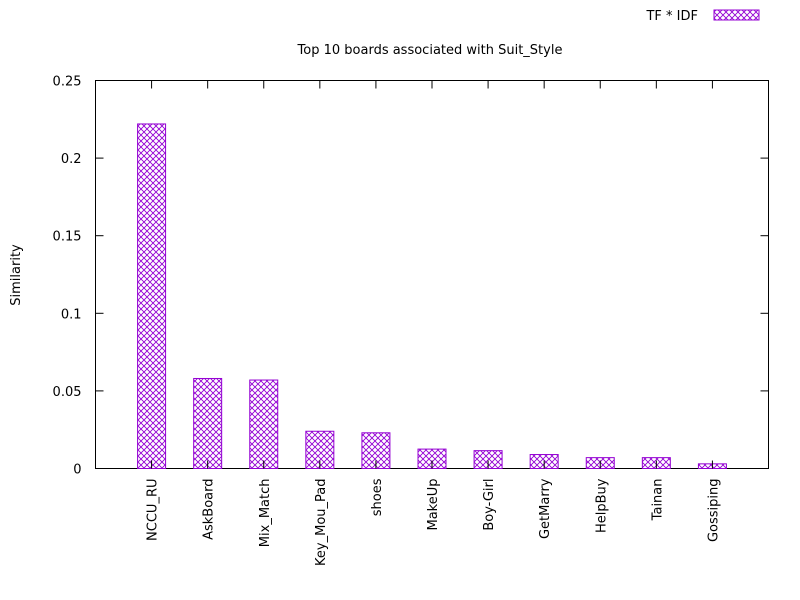 This screenshot has width=800, height=600. Describe the element at coordinates (67, 392) in the screenshot. I see `y-tick-label: 0.05` at that location.